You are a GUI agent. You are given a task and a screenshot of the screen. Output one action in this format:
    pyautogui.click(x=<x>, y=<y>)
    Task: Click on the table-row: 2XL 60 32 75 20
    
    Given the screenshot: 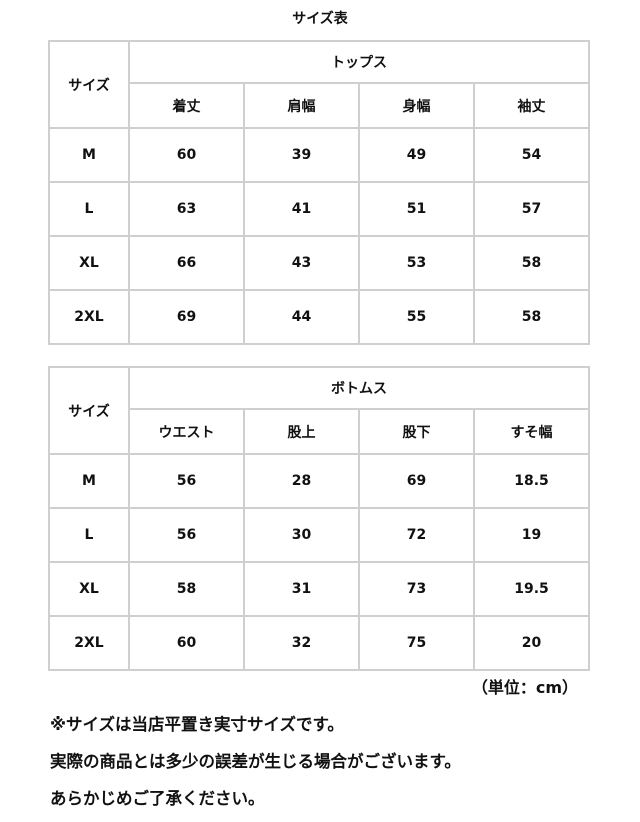 What is the action you would take?
    pyautogui.click(x=319, y=643)
    